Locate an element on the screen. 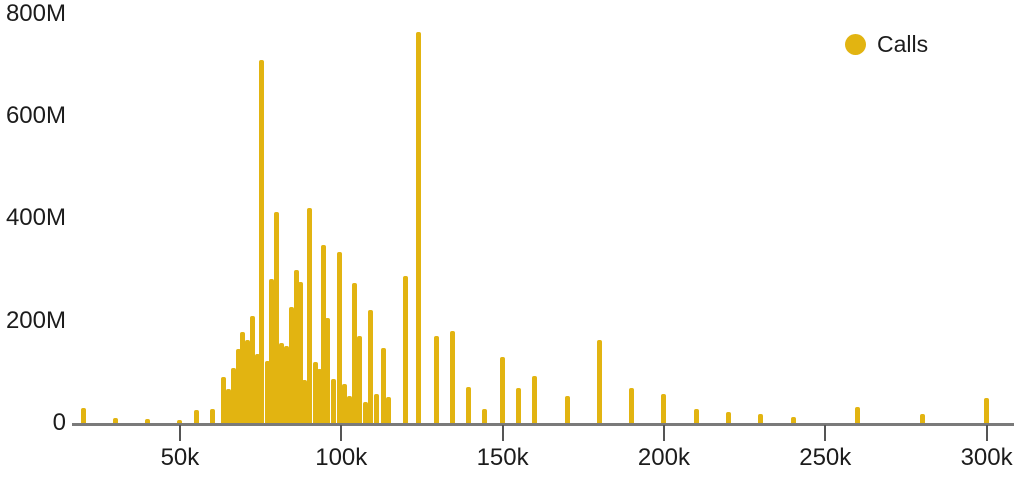 Image resolution: width=1024 pixels, height=477 pixels. bar-calls-150k is located at coordinates (503, 389).